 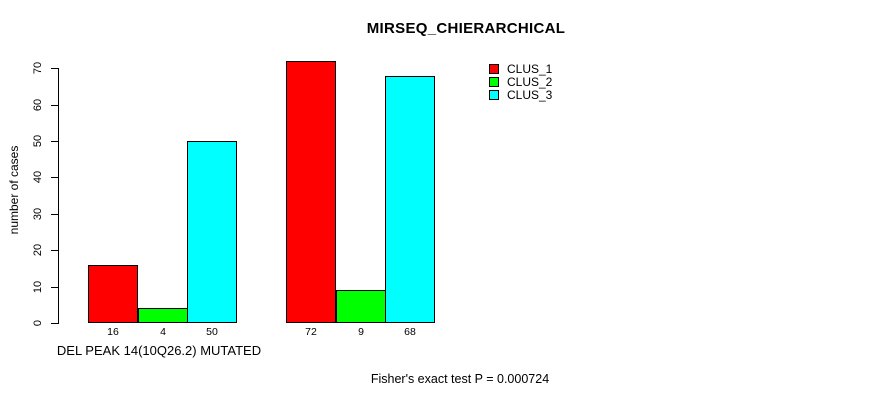 I want to click on bar-value-label: 16, so click(x=113, y=332).